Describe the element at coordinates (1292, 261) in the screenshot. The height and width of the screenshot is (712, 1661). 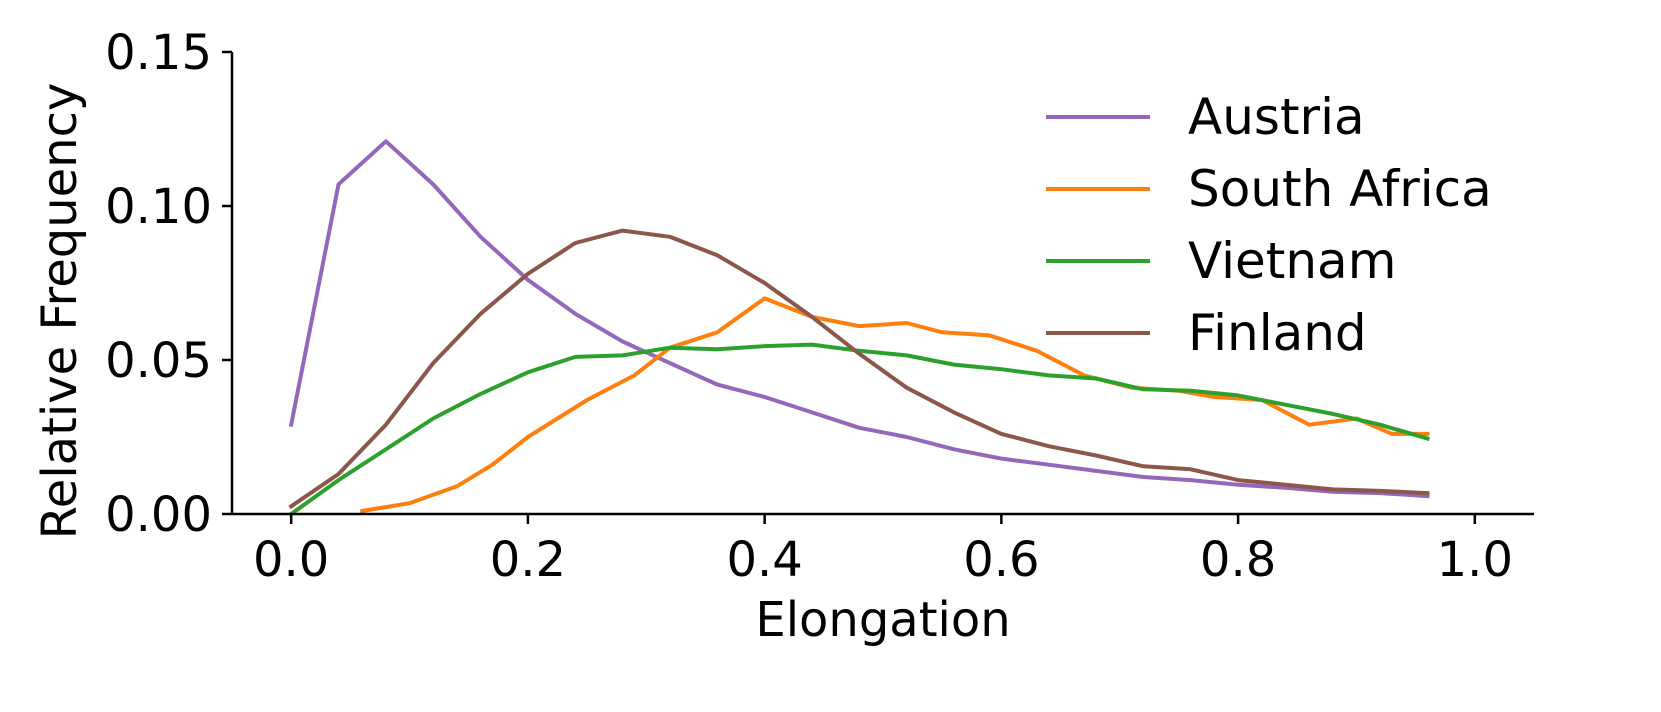
I see `legend-label: Vietnam` at that location.